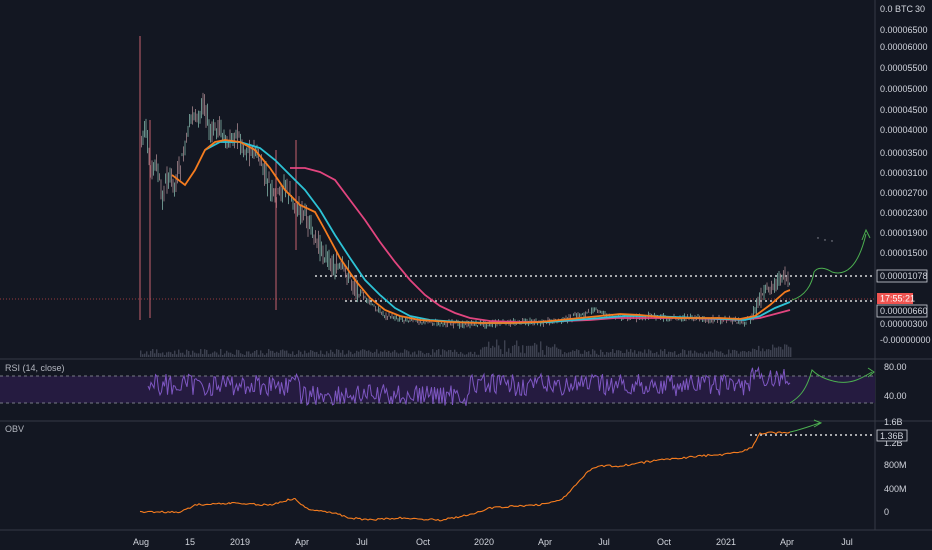 Image resolution: width=932 pixels, height=550 pixels. Describe the element at coordinates (832, 330) in the screenshot. I see `projection-arrows` at that location.